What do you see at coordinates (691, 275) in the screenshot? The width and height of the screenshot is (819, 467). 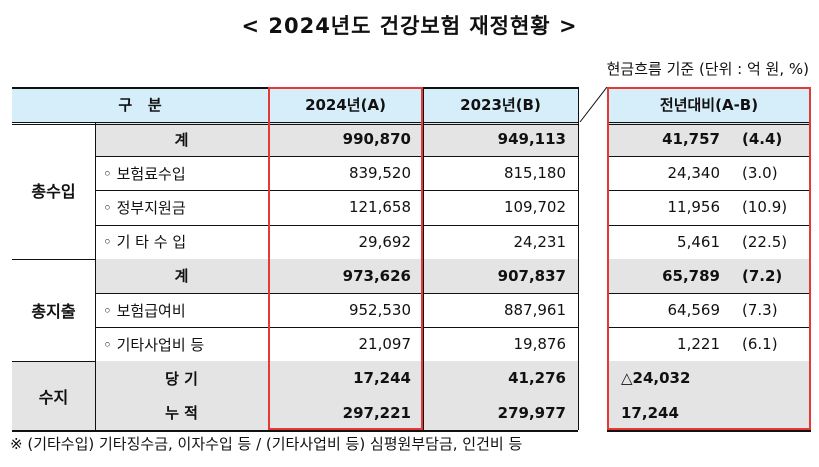 I see `diff-value: 65,789` at bounding box center [691, 275].